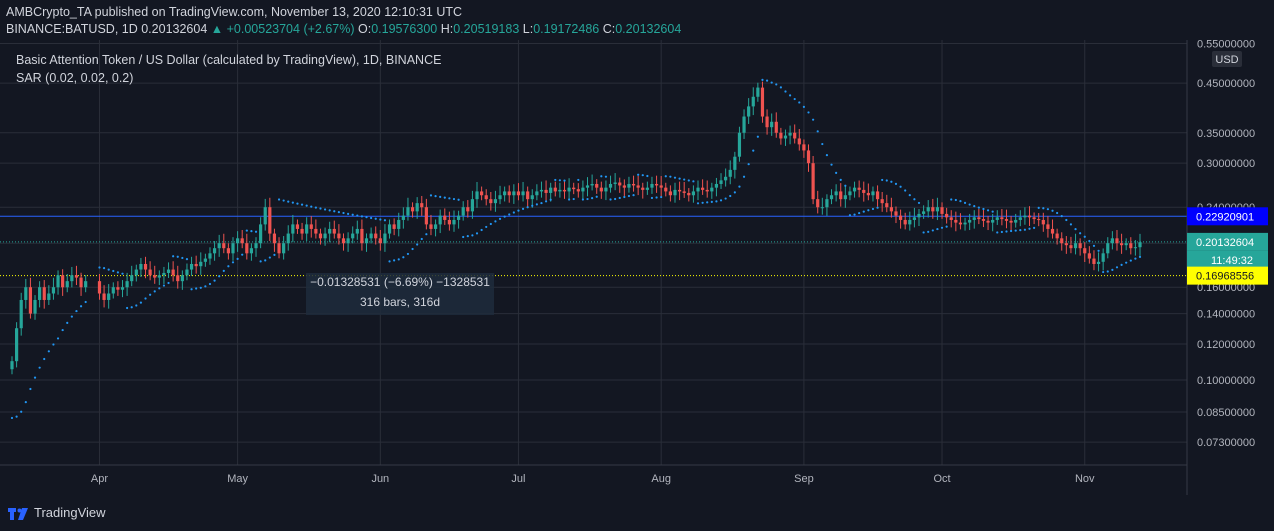 This screenshot has height=531, width=1274. Describe the element at coordinates (74, 78) in the screenshot. I see `sar-legend: SAR (0.02, 0.02, 0.2)` at that location.